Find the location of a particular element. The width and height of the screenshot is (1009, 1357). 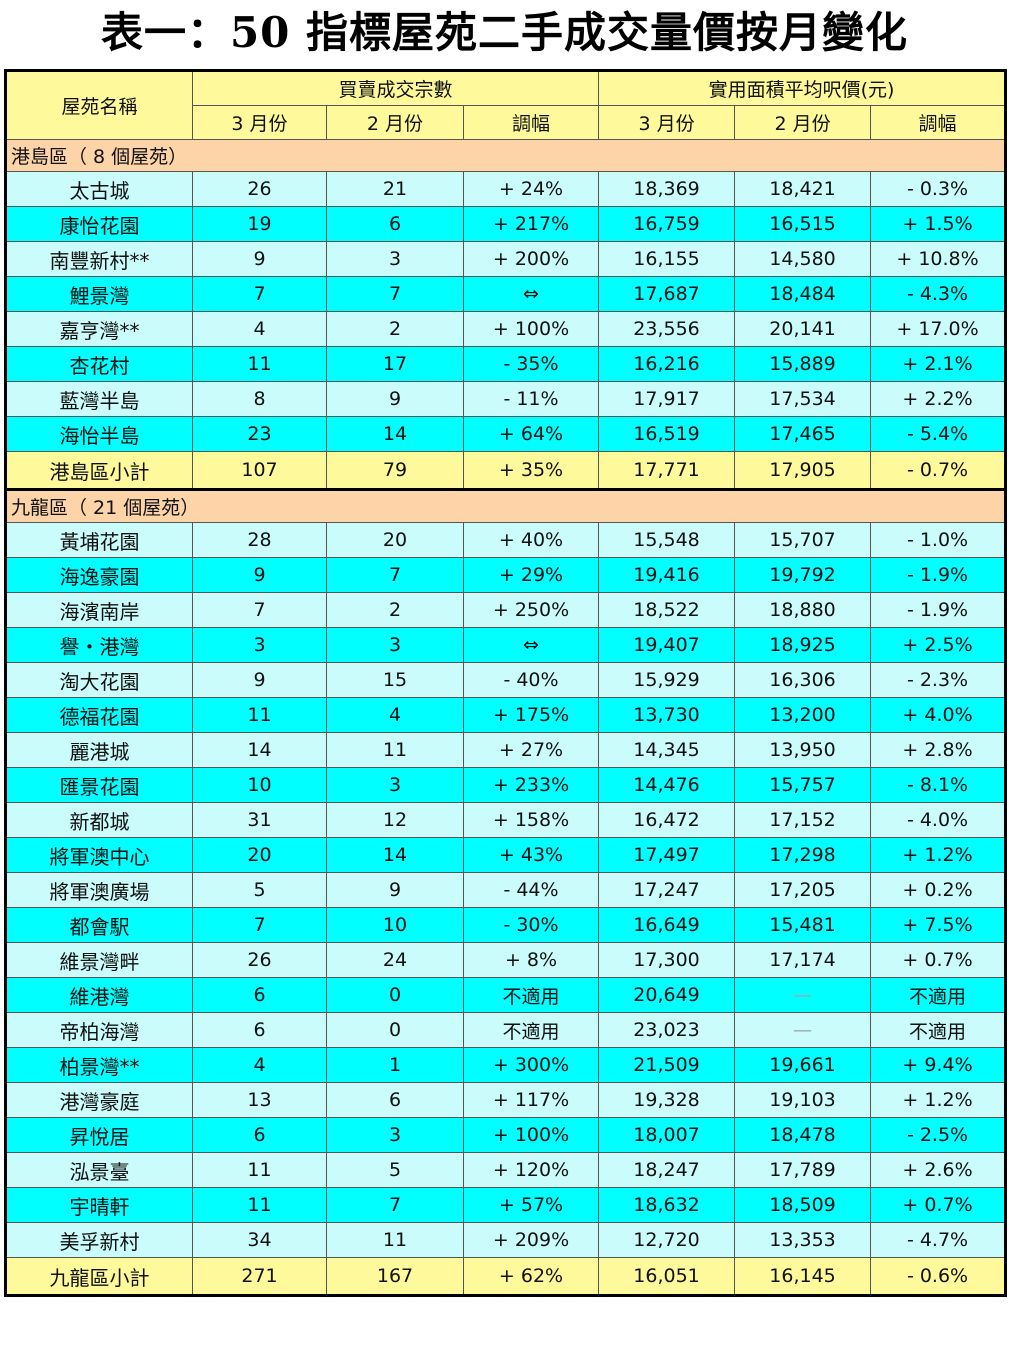

table-row: 譽・港灣 3 3 ⇔ 19,407 18,925 + 2.5% is located at coordinates (506, 645).